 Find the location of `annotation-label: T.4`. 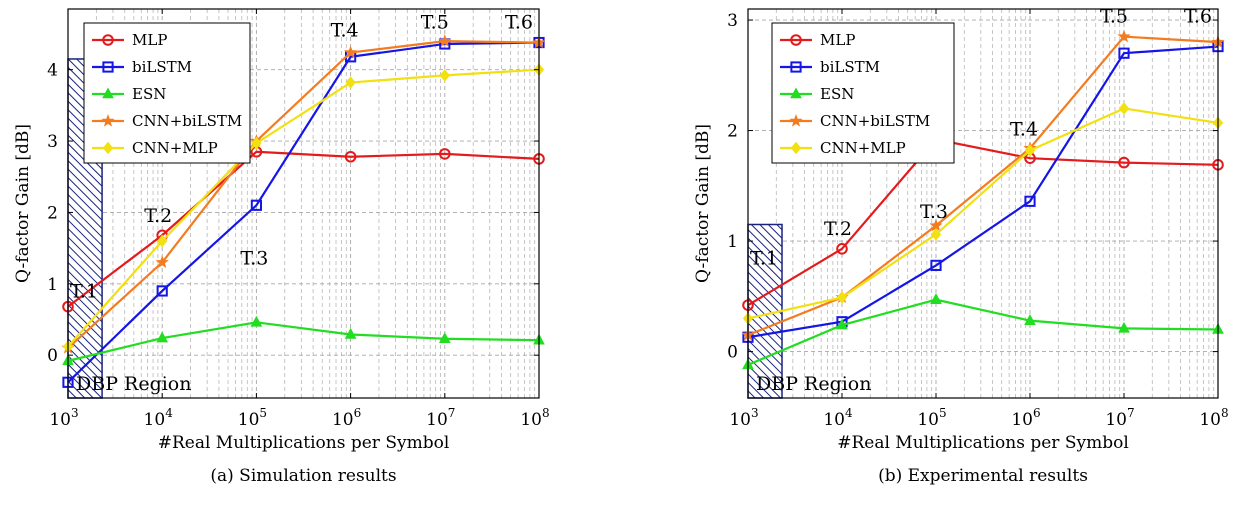

annotation-label: T.4 is located at coordinates (1024, 130).